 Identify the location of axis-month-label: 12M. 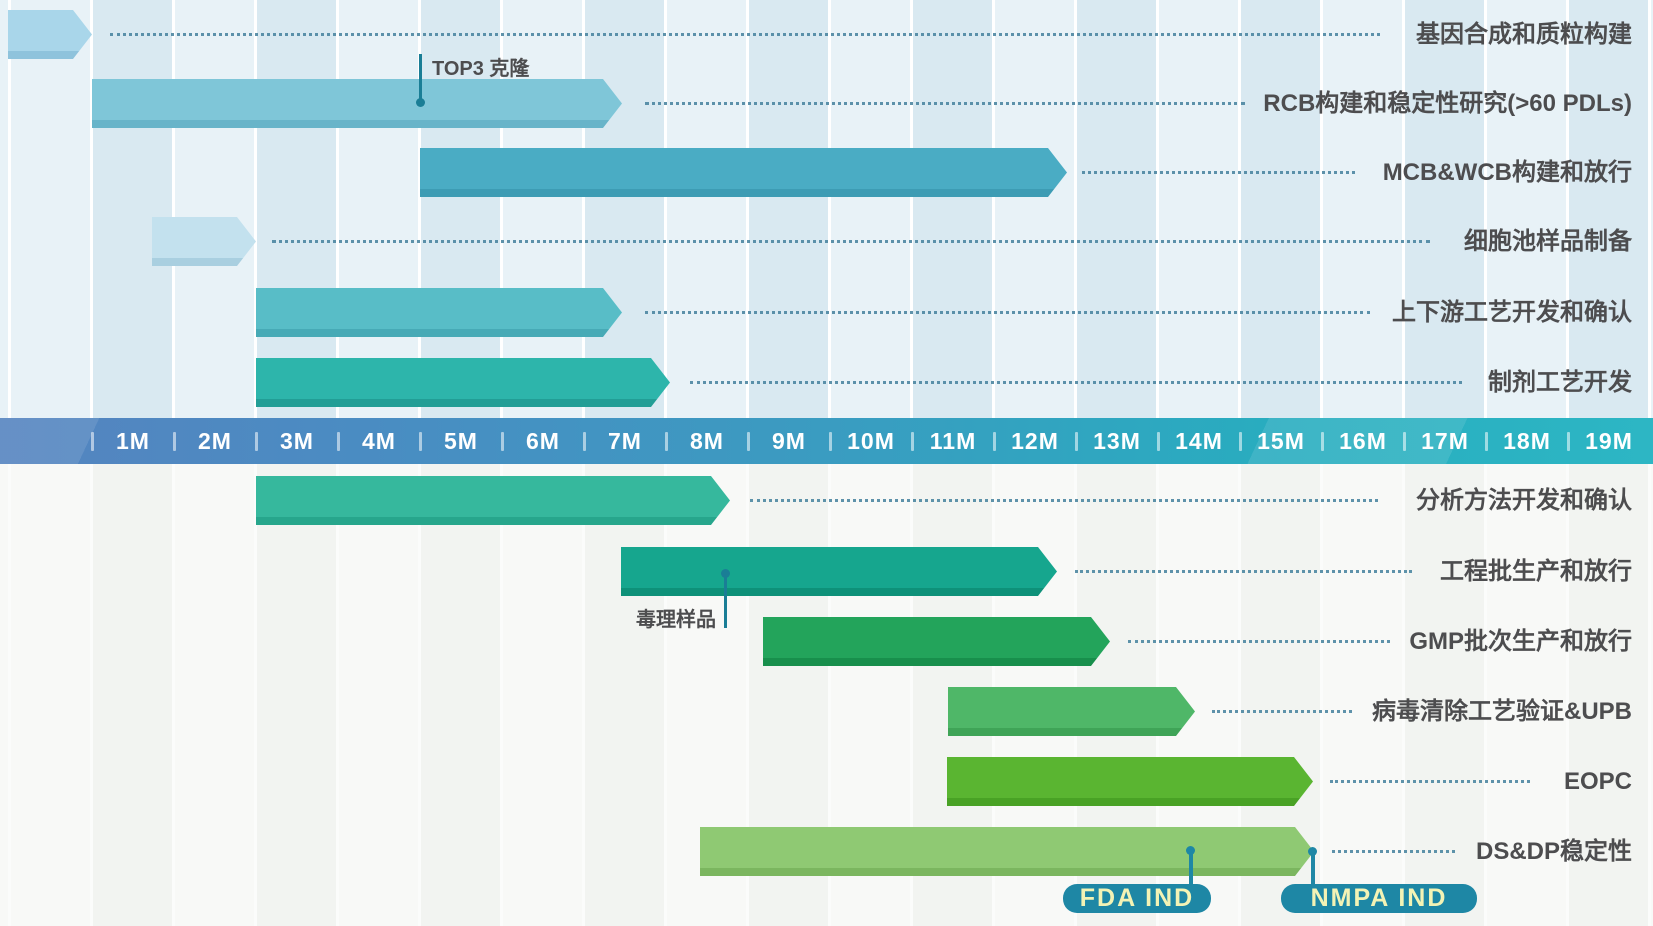
(1035, 440).